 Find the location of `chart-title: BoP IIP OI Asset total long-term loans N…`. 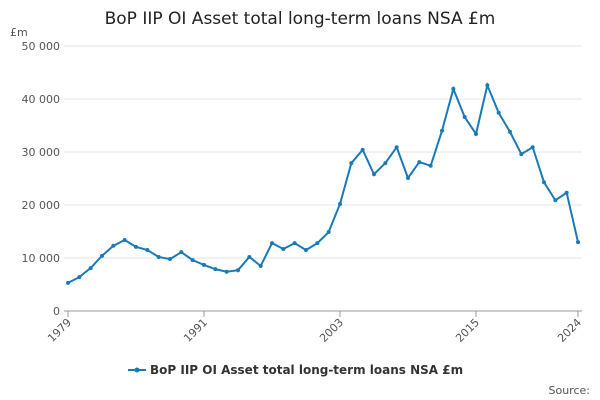

chart-title: BoP IIP OI Asset total long-term loans N… is located at coordinates (300, 19).